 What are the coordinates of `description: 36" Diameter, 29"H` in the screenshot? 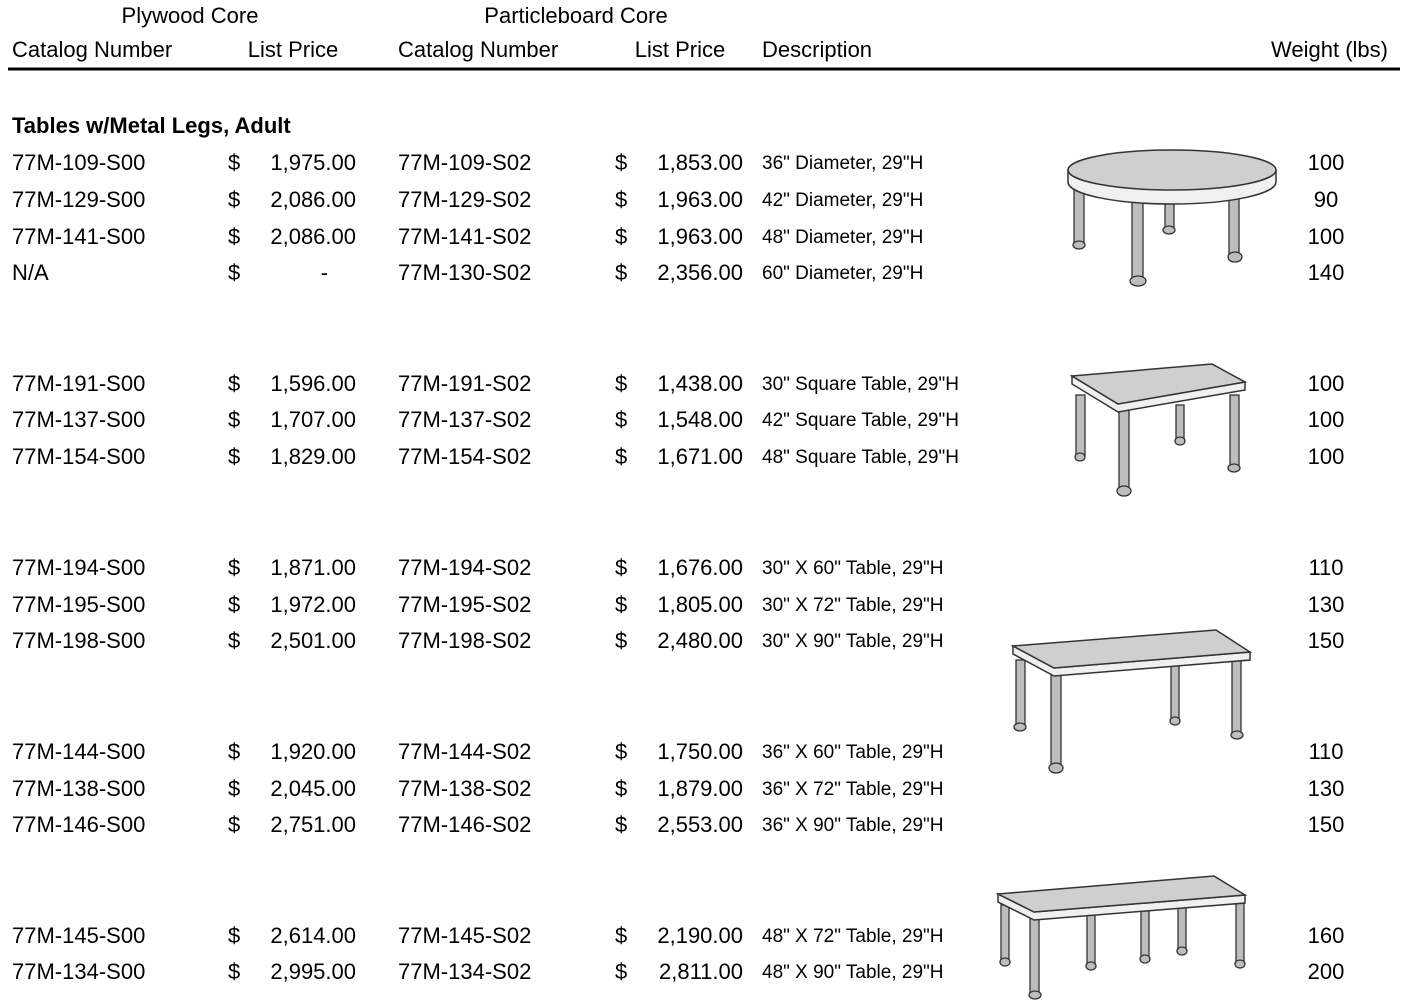 It's located at (842, 163).